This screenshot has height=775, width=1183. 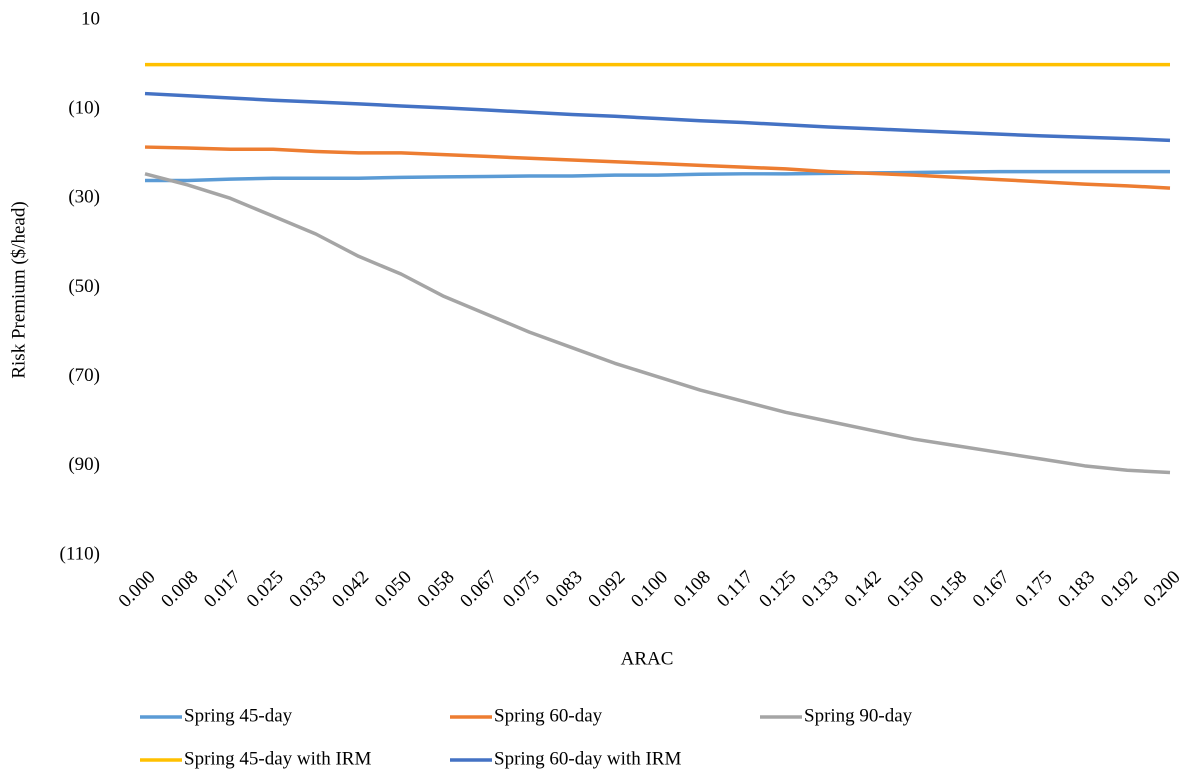 I want to click on x-tick-label: 0.175, so click(x=1033, y=589).